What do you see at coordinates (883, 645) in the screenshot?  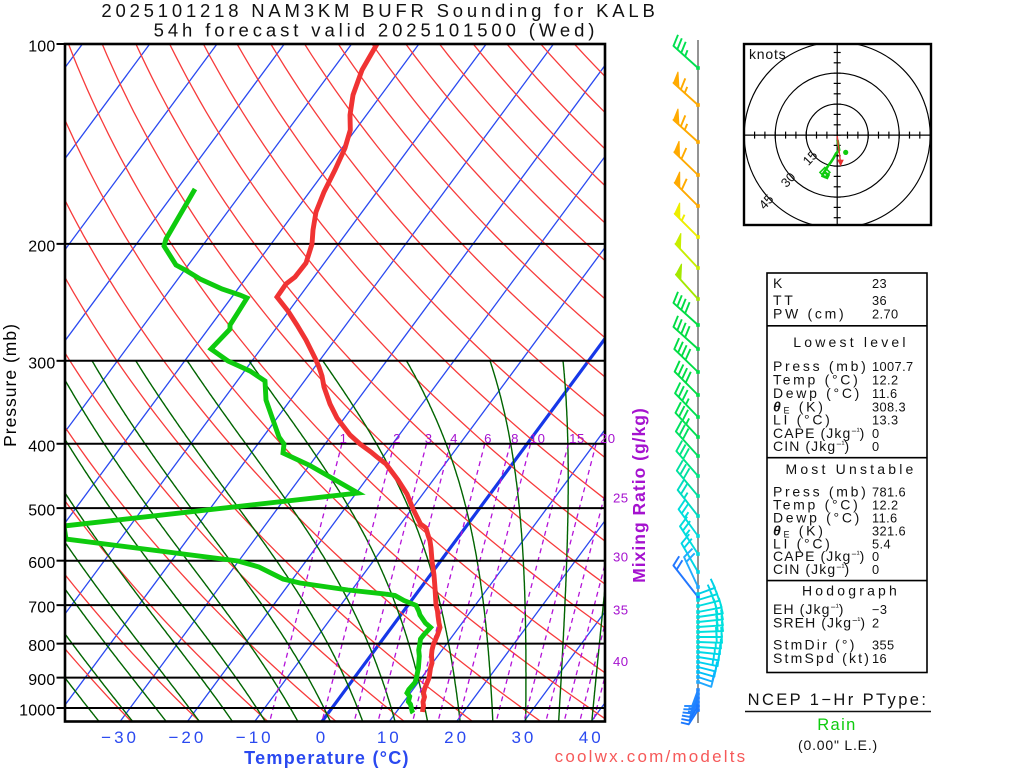 I see `svg-text: 355` at bounding box center [883, 645].